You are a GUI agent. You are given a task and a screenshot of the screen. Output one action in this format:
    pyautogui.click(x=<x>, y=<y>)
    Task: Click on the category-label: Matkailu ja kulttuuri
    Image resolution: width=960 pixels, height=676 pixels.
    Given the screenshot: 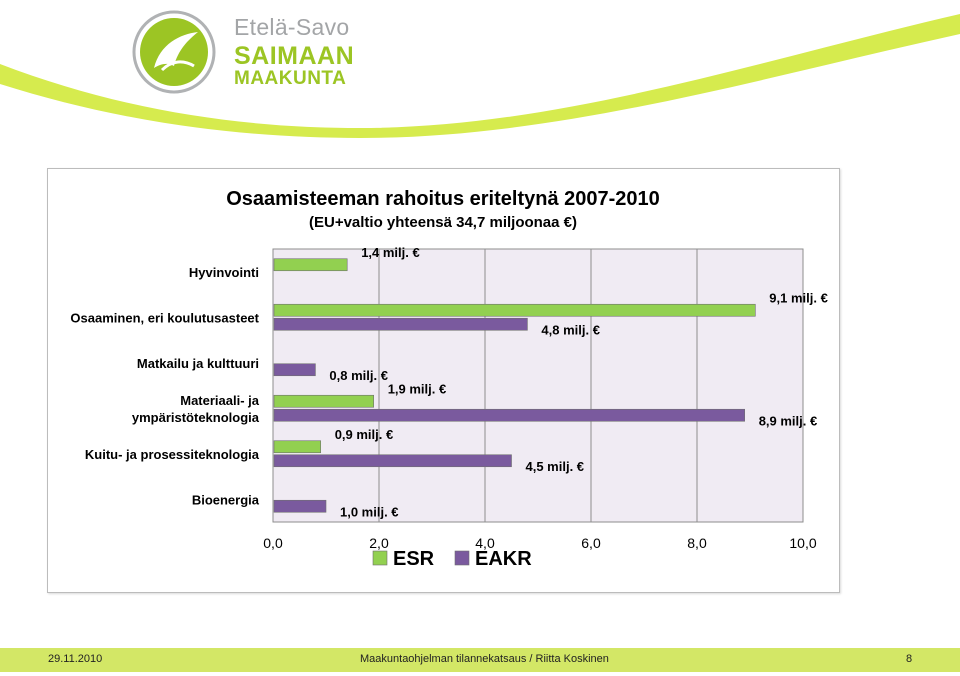 What is the action you would take?
    pyautogui.click(x=198, y=363)
    